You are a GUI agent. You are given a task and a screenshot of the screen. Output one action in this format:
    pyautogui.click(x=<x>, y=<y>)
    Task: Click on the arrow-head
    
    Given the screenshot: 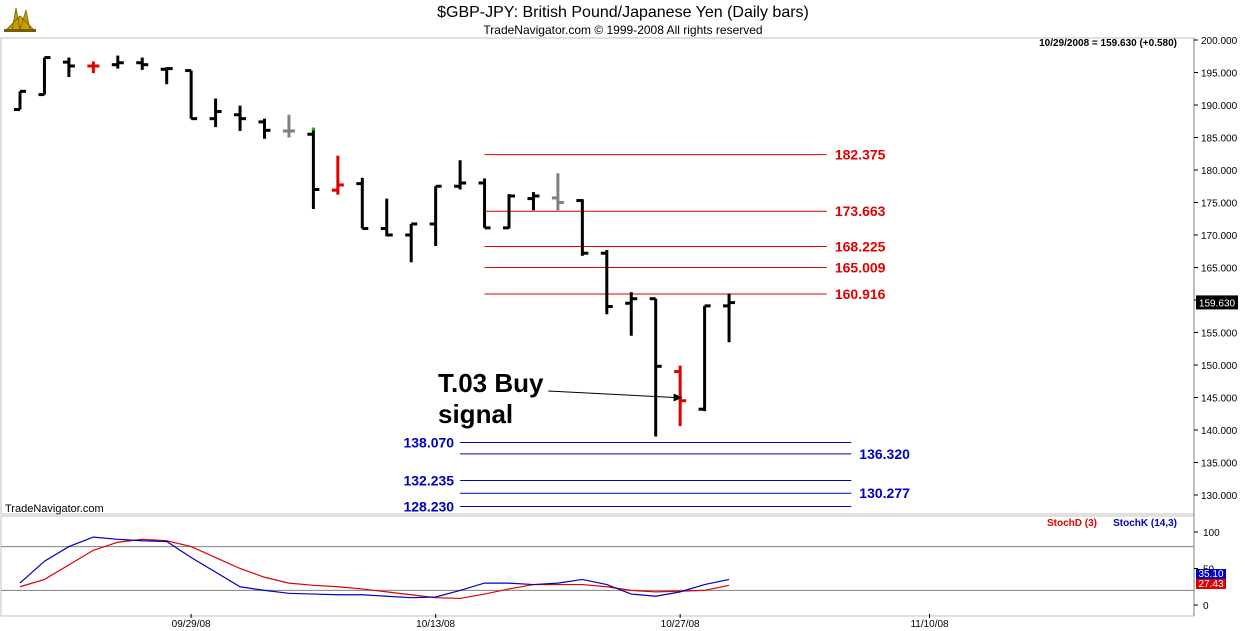 What is the action you would take?
    pyautogui.click(x=678, y=397)
    